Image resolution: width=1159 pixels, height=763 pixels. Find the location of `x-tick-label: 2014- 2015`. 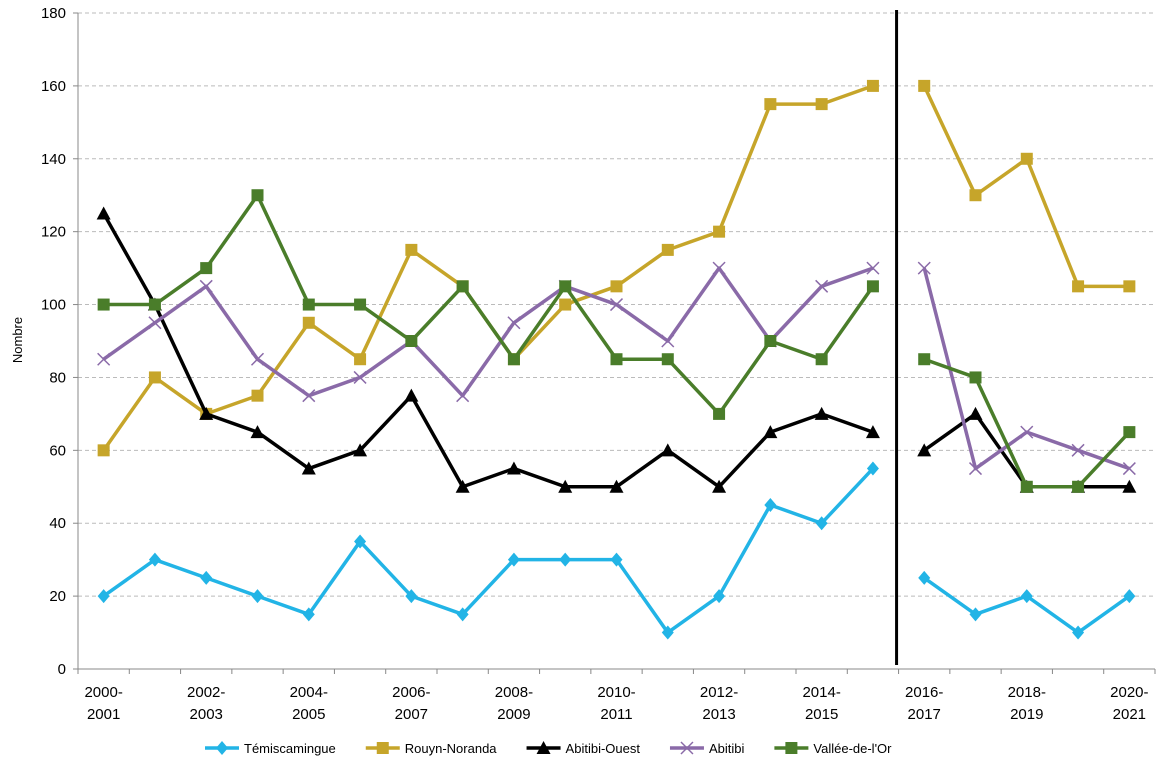

x-tick-label: 2014- 2015 is located at coordinates (821, 703).